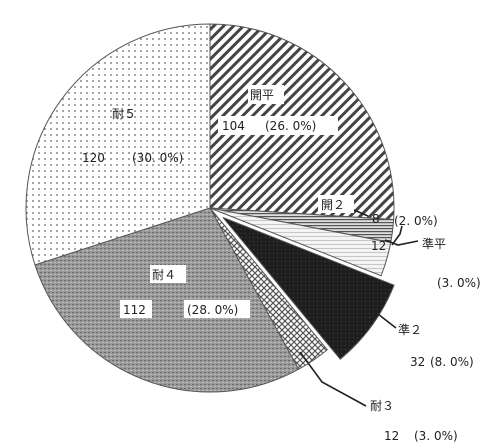 Image resolution: width=494 pixels, height=448 pixels. I want to click on slice-value: 32, so click(417, 362).